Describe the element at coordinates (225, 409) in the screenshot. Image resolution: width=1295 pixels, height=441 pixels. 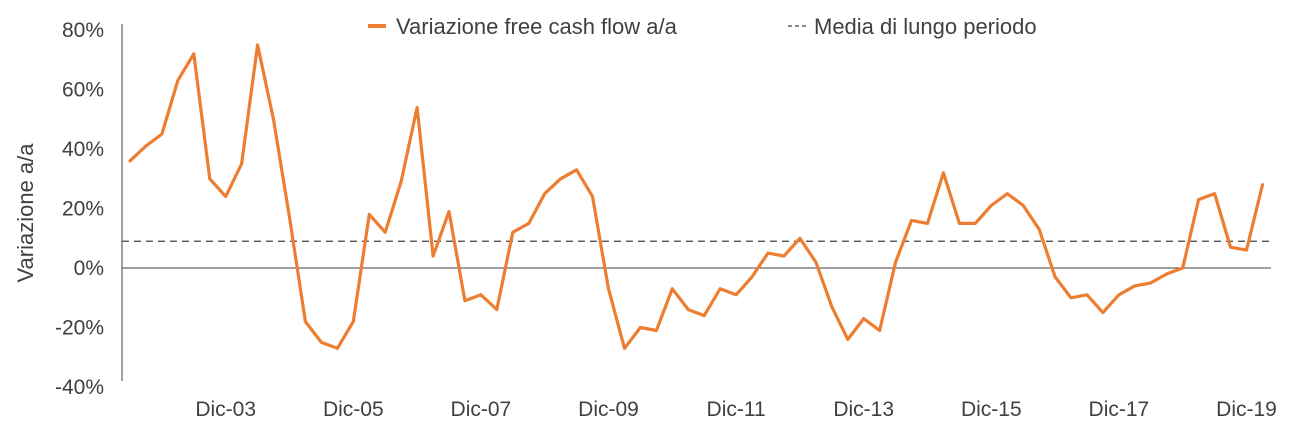
I see `x-tick-label: Dic-03` at that location.